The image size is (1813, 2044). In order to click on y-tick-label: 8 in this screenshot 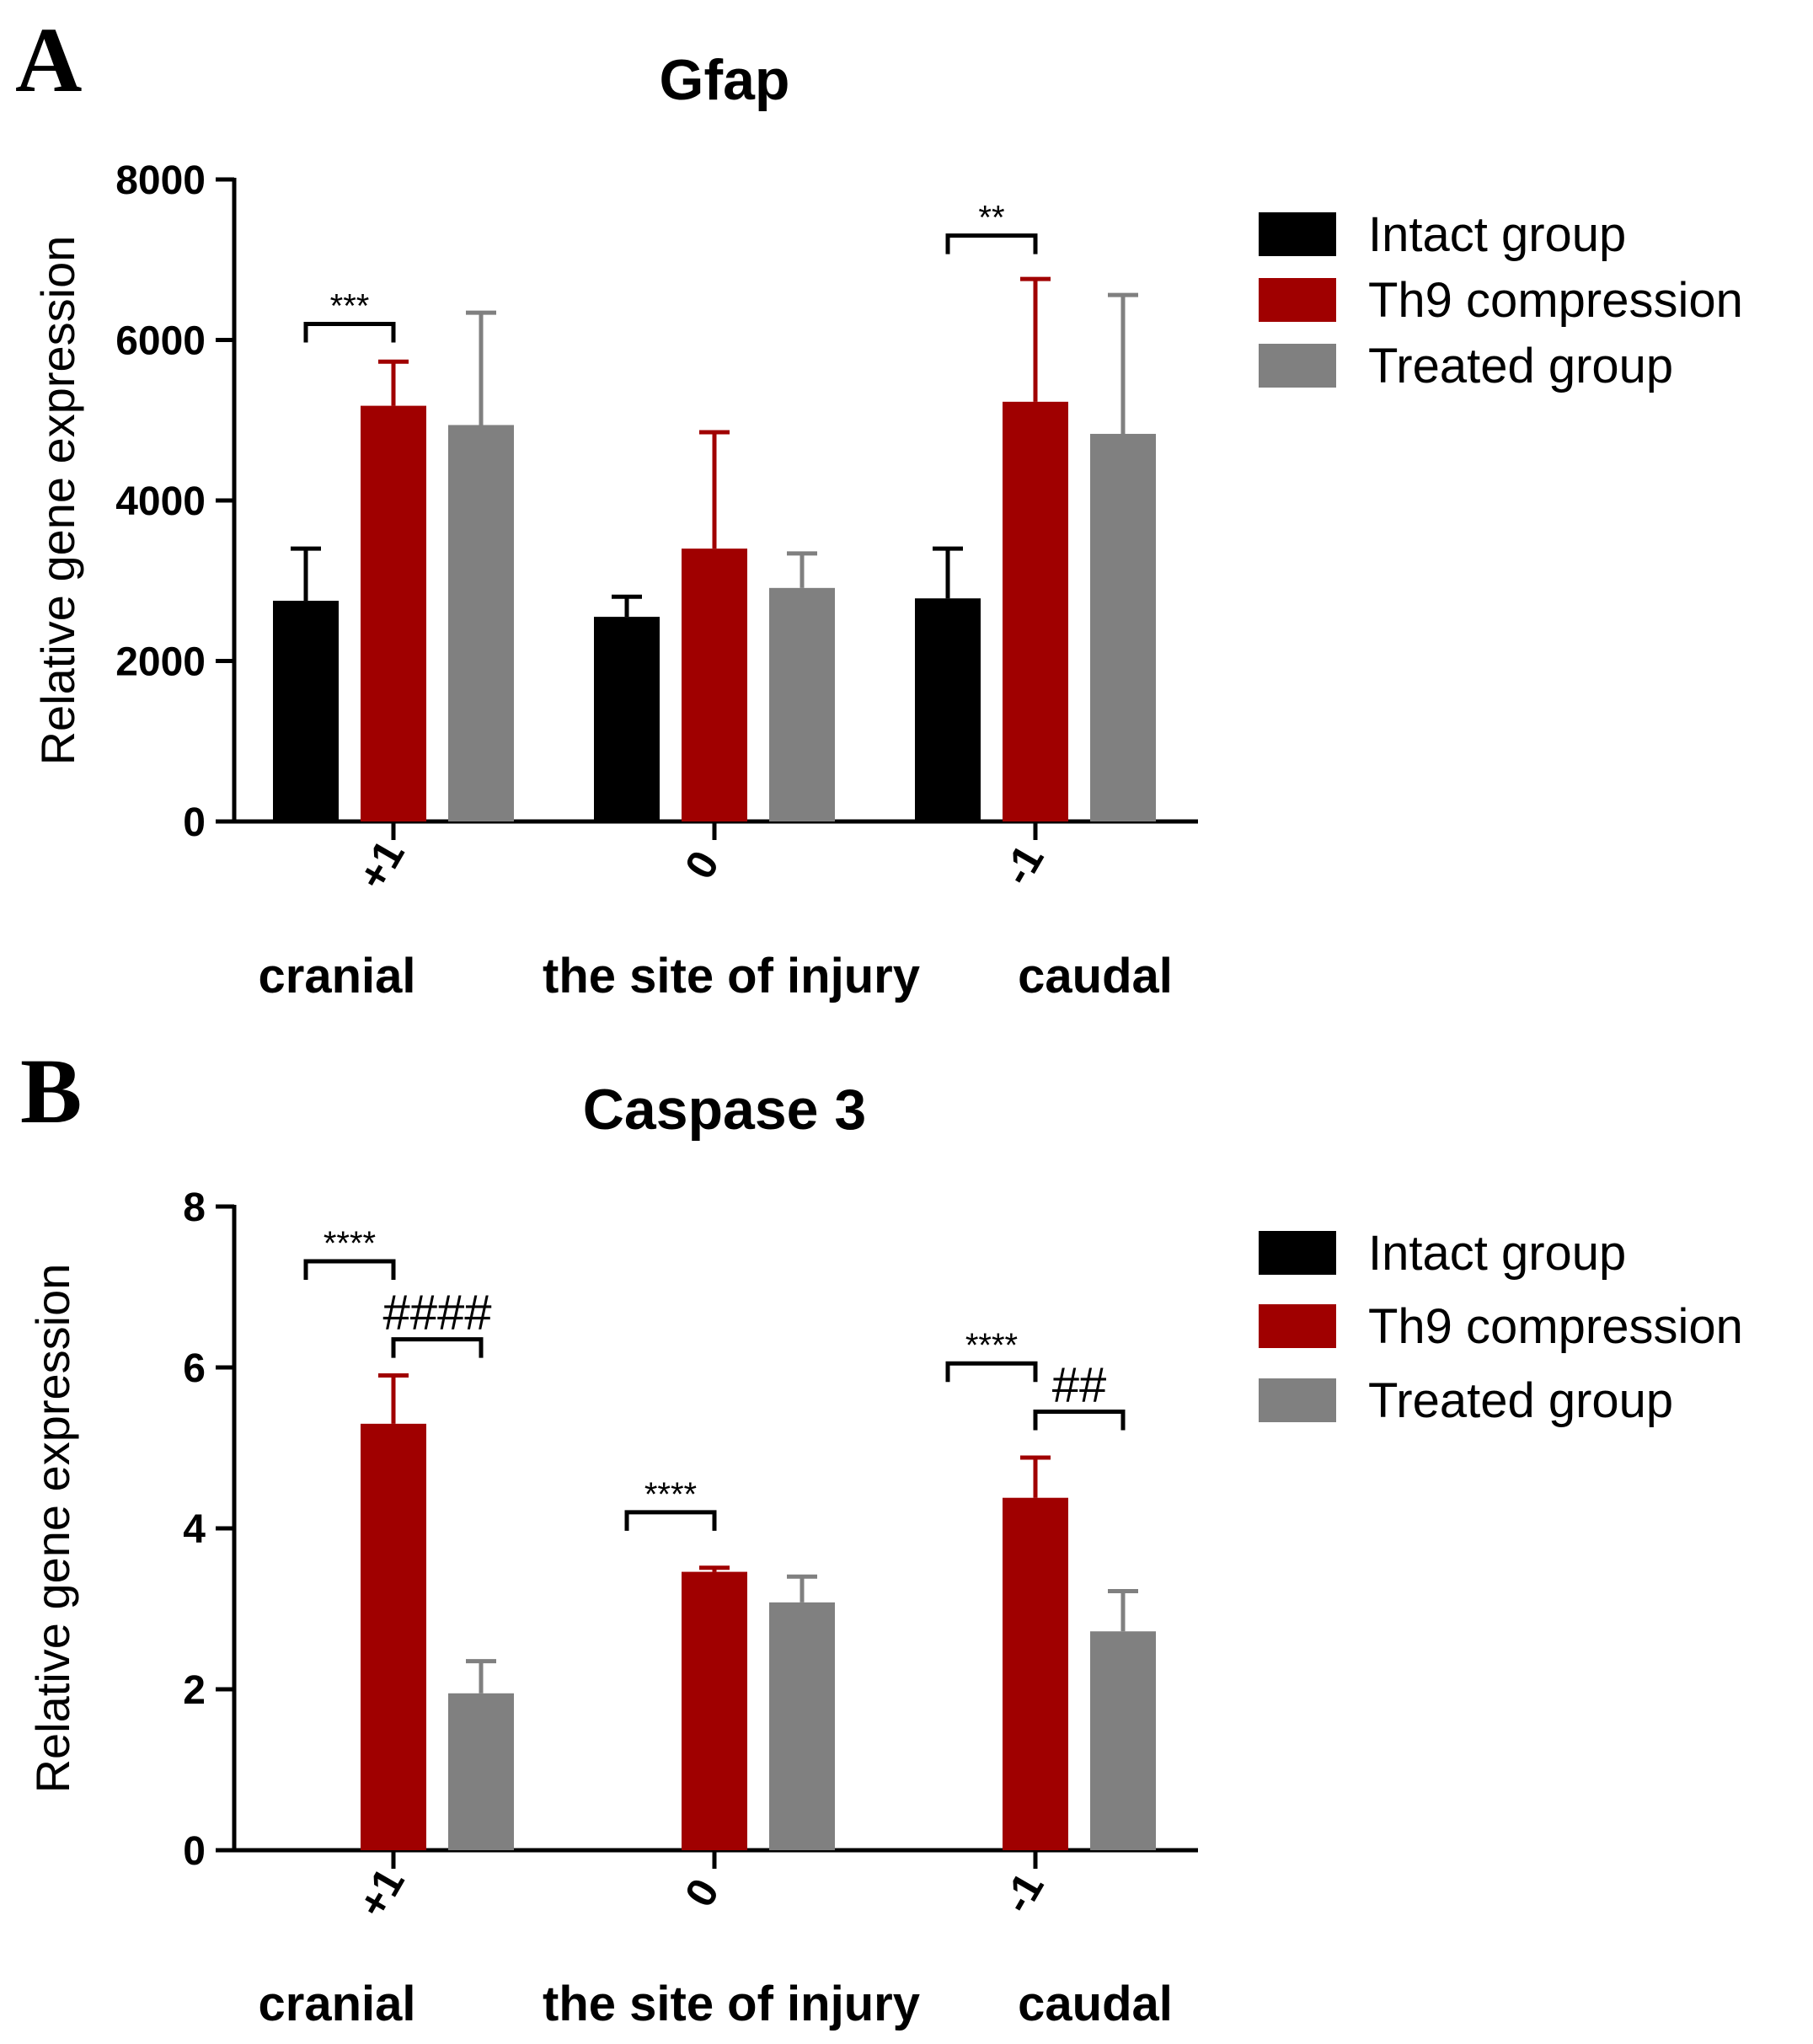, I will do `click(194, 1207)`.